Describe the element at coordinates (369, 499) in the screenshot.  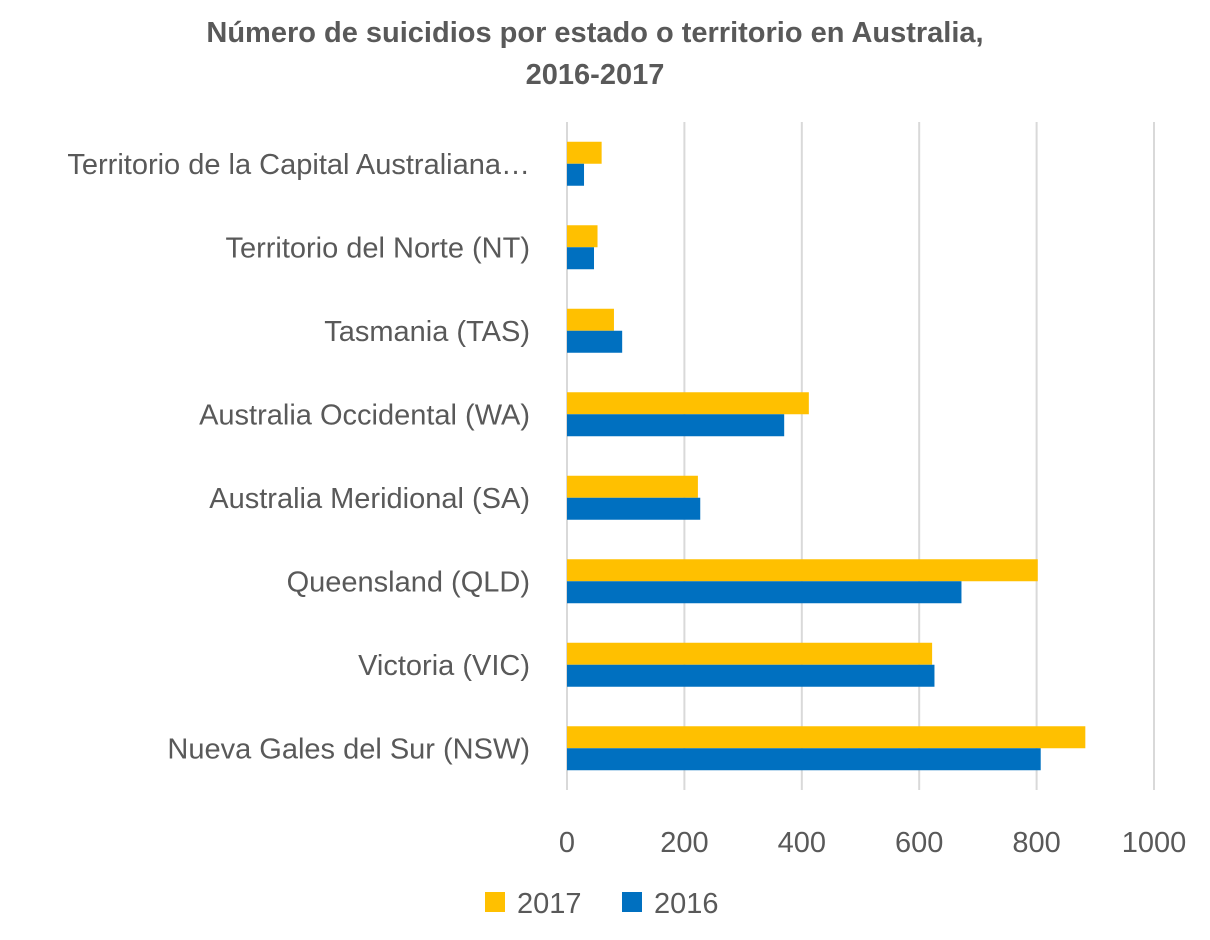
I see `category-label: Australia Meridional (SA)` at that location.